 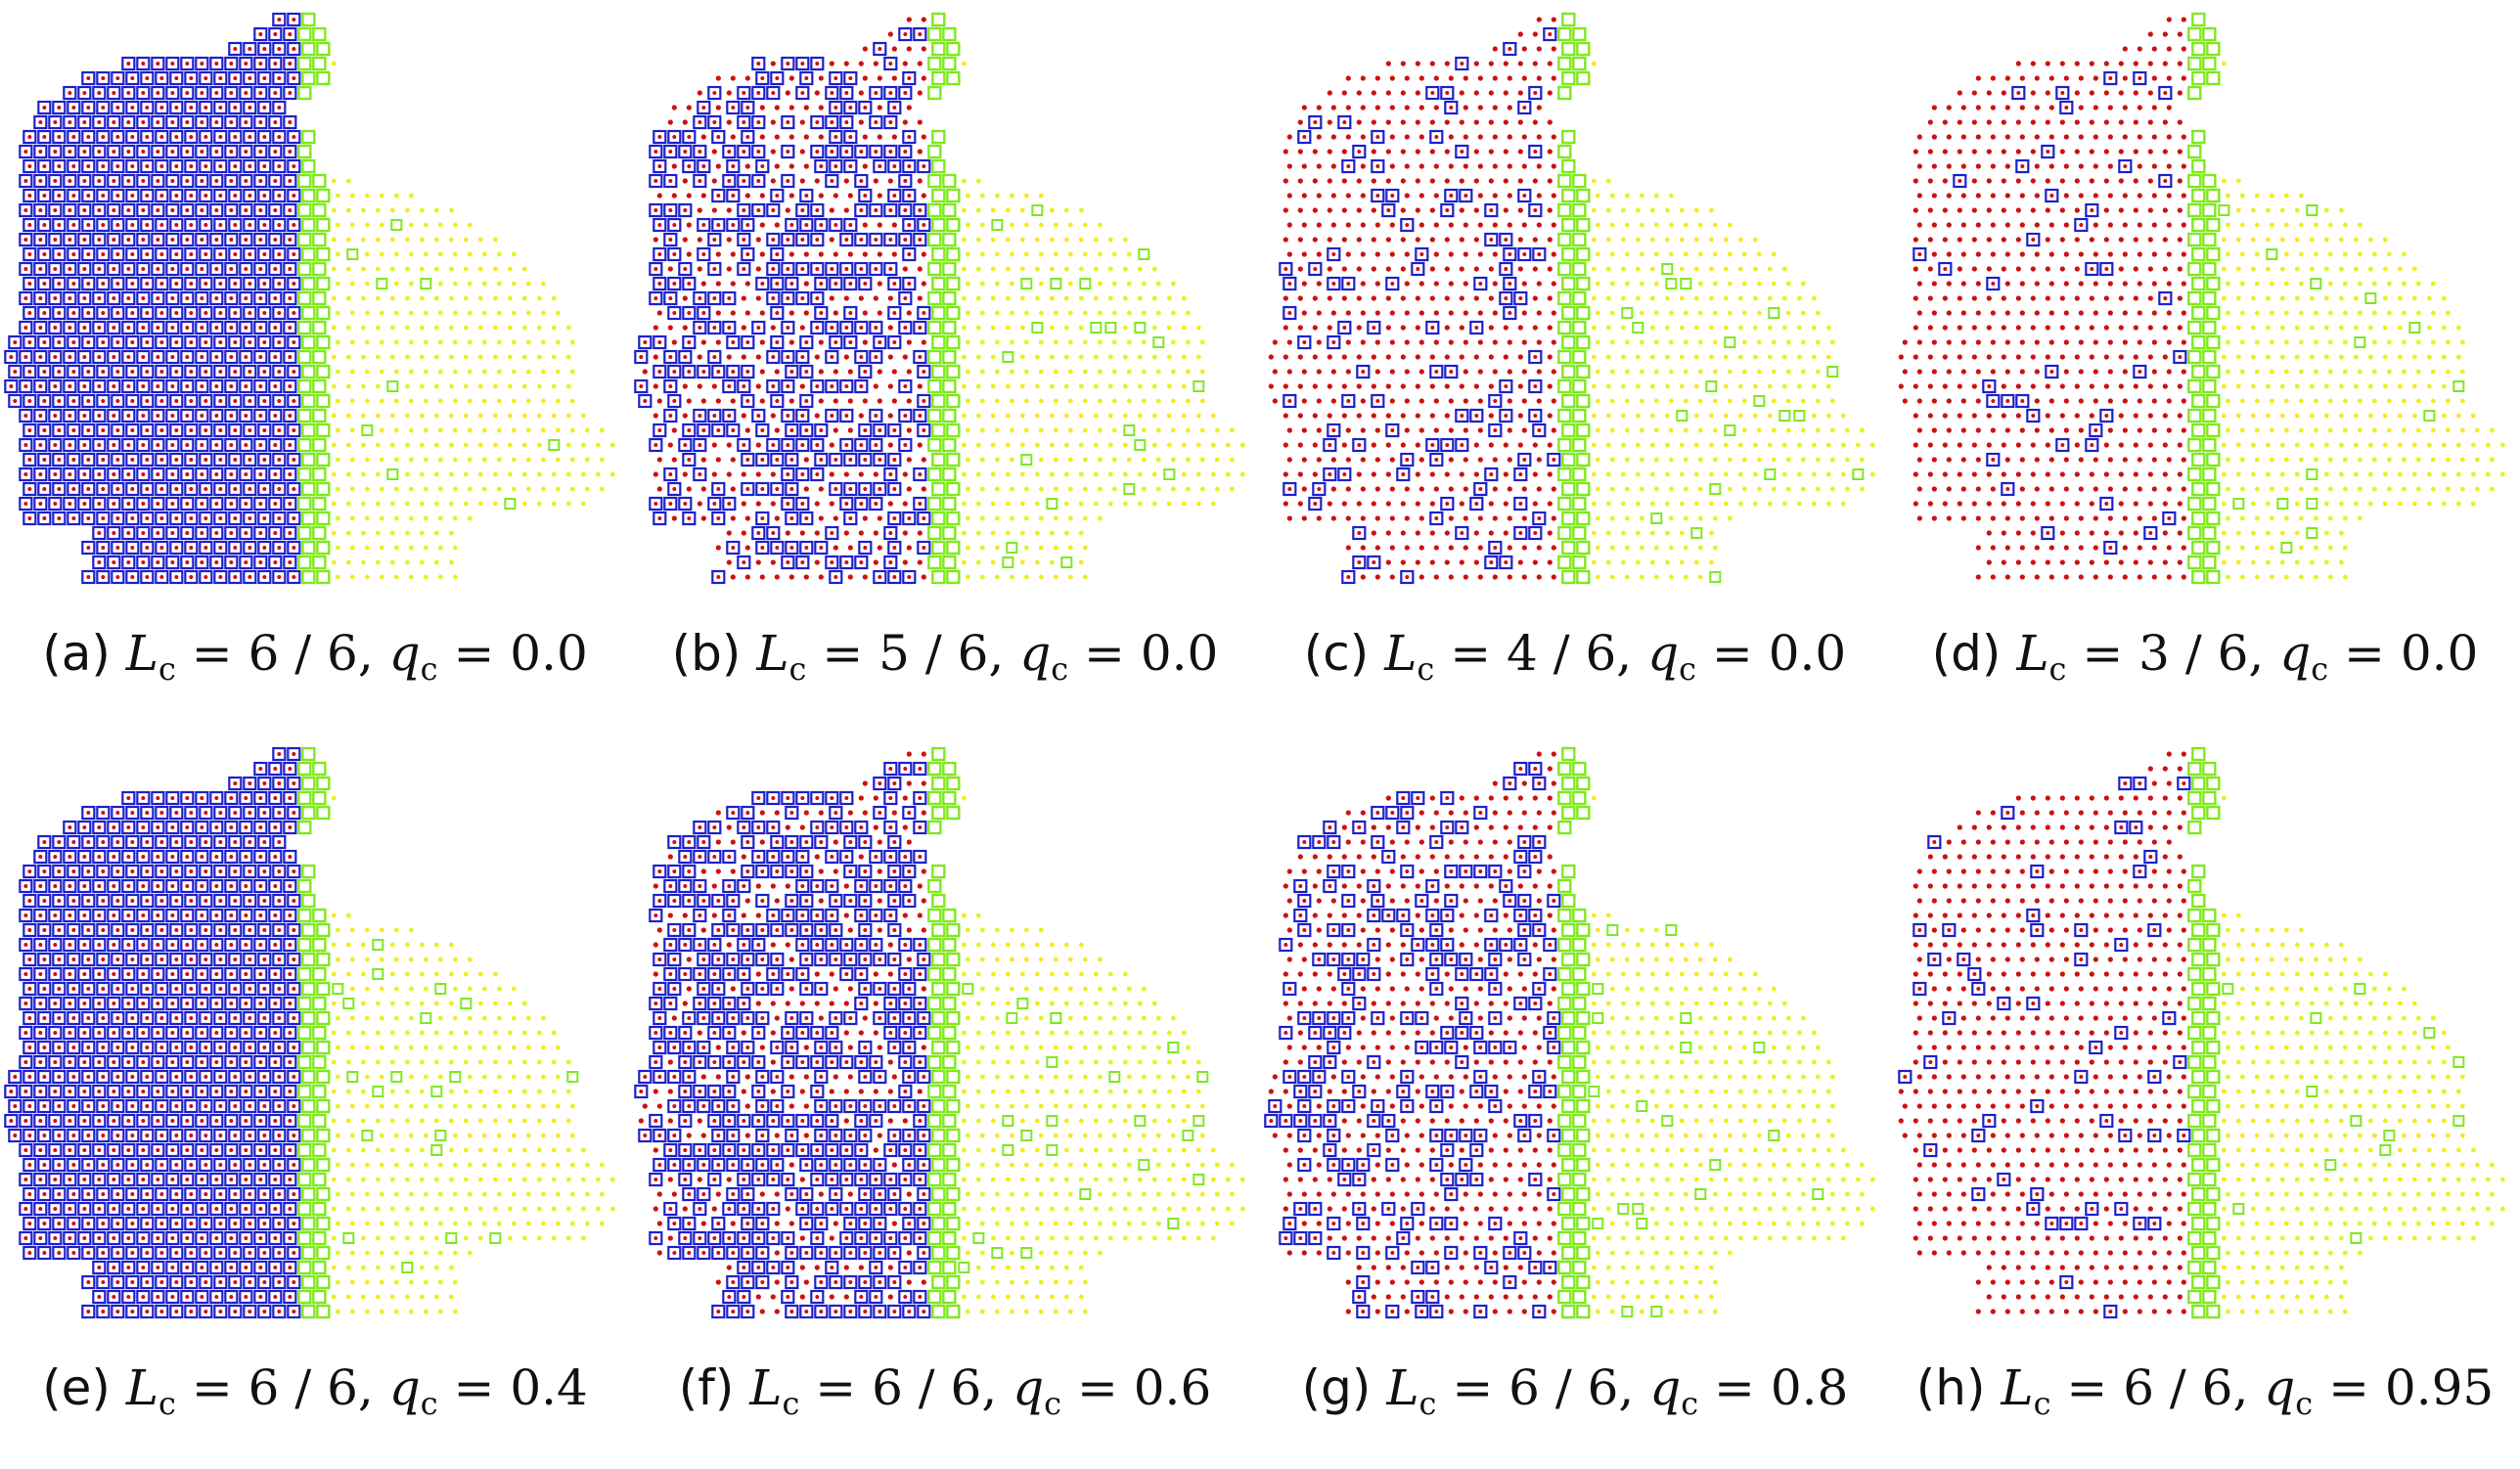 What do you see at coordinates (474, 654) in the screenshot?
I see `caption-equals: =` at bounding box center [474, 654].